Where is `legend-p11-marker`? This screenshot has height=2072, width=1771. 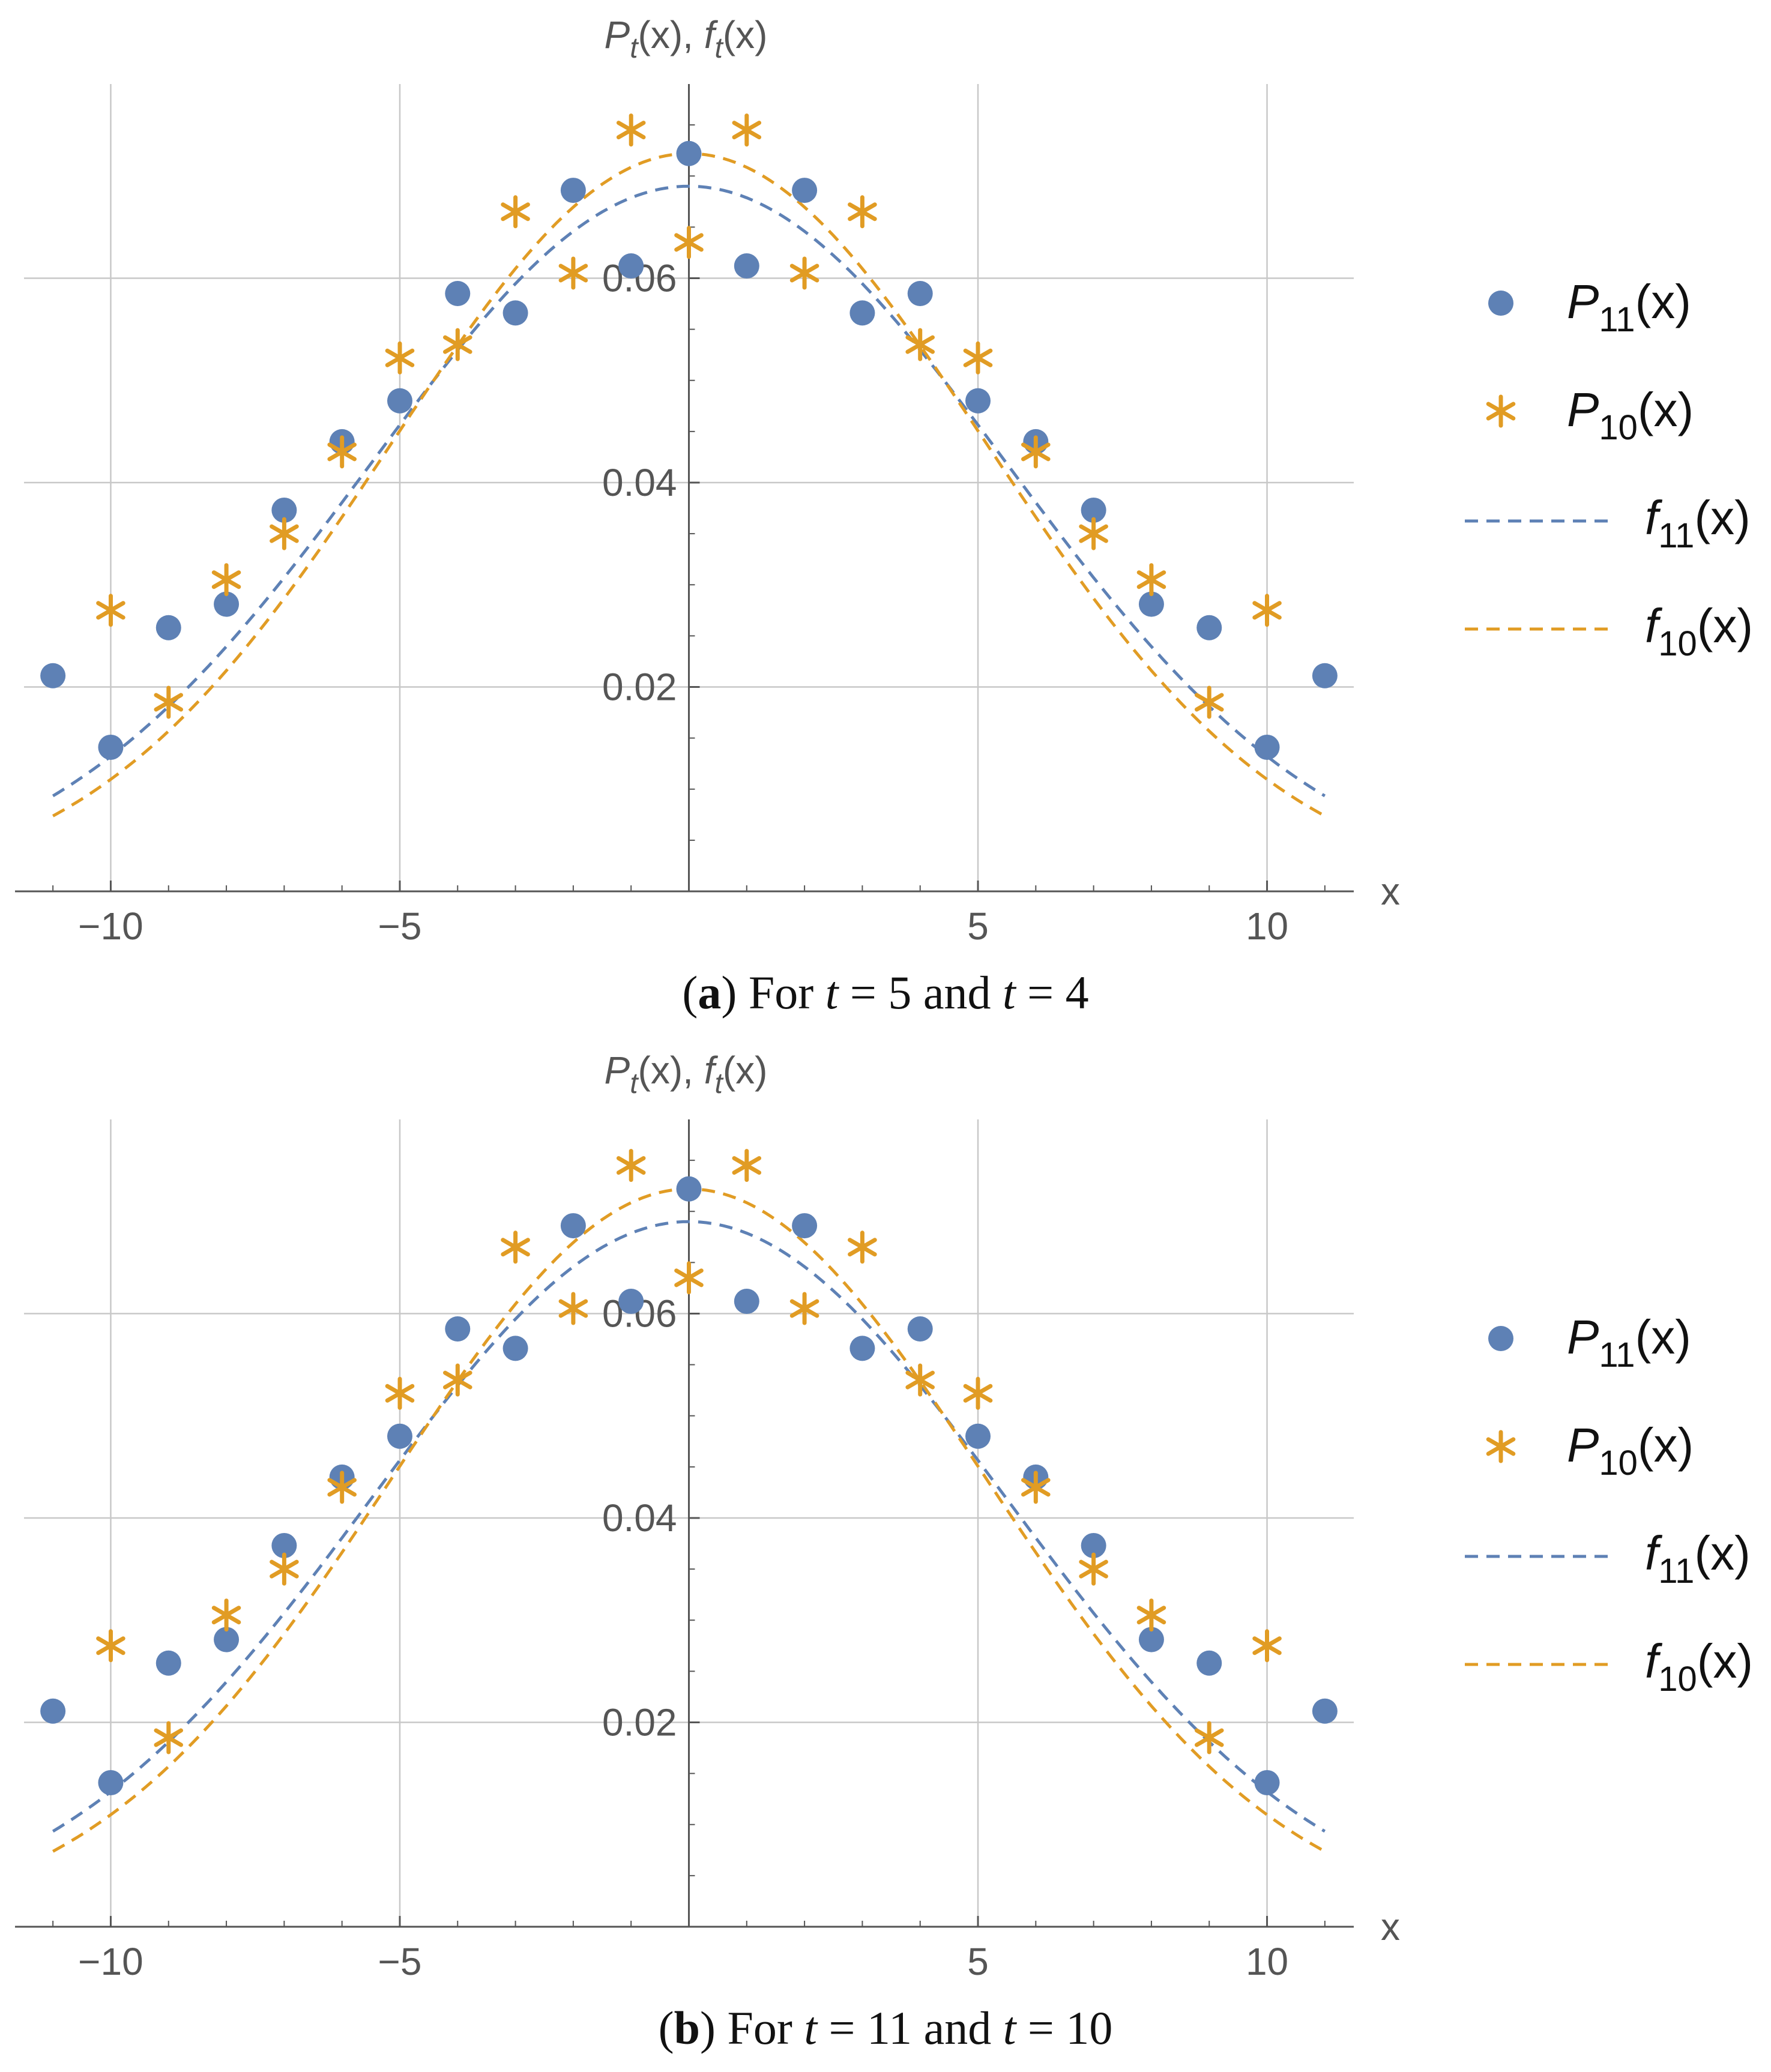
legend-p11-marker is located at coordinates (1500, 303).